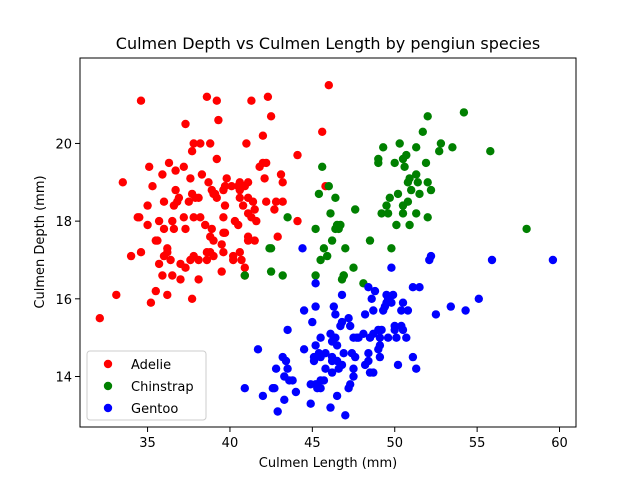  Describe the element at coordinates (353, 439) in the screenshot. I see `x-axis-ticks: 35 40 45 50 55 60` at that location.